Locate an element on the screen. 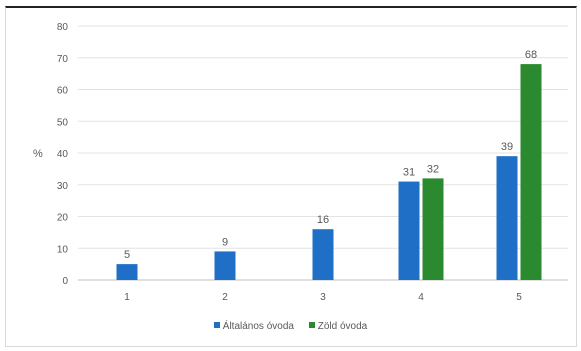  legend-label-series-1: Általános óvoda is located at coordinates (258, 326).